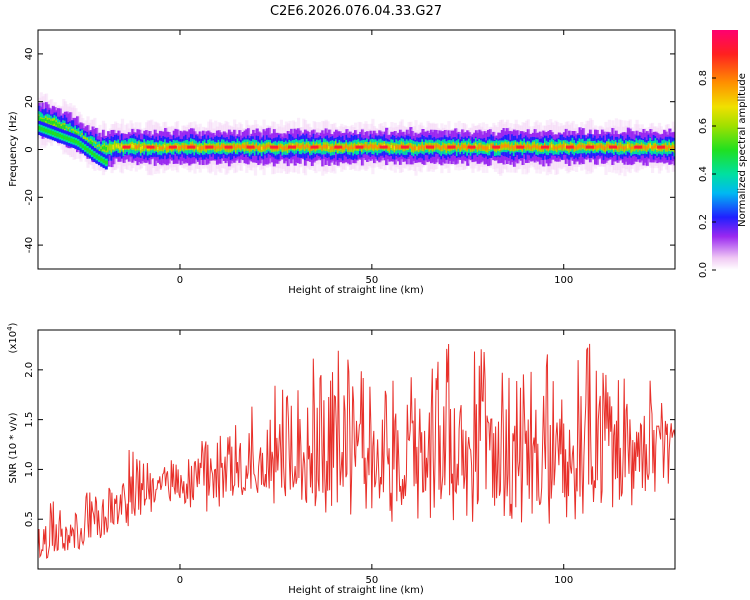 The height and width of the screenshot is (600, 750). What do you see at coordinates (703, 126) in the screenshot?
I see `colorbar-tick-label: 0.6` at bounding box center [703, 126].